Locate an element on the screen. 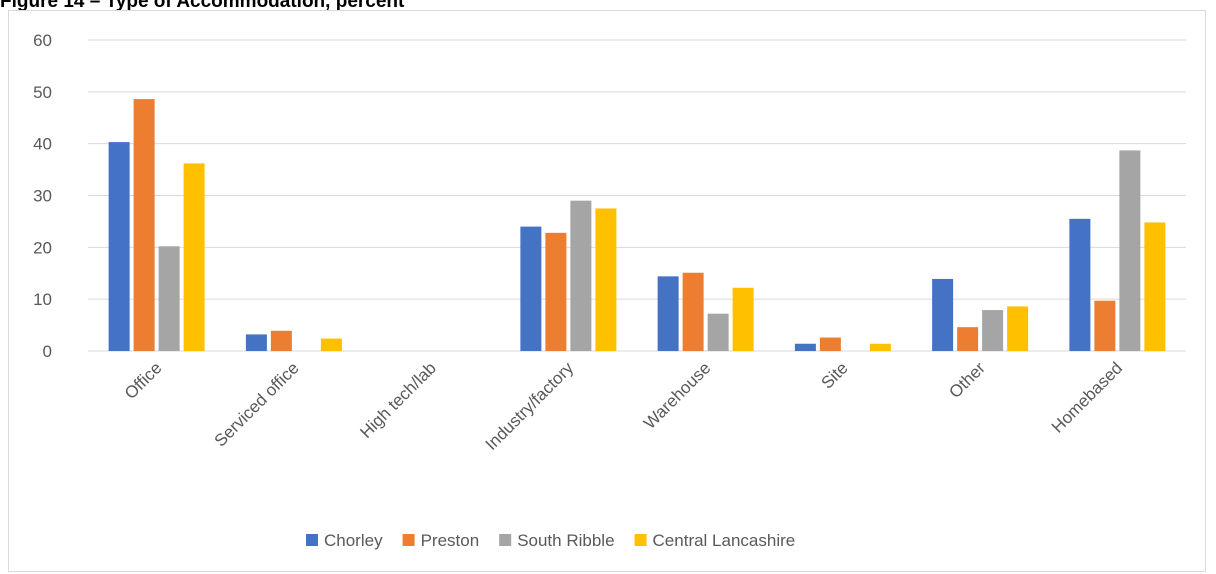 This screenshot has width=1216, height=574. category-label: High tech/lab is located at coordinates (398, 400).